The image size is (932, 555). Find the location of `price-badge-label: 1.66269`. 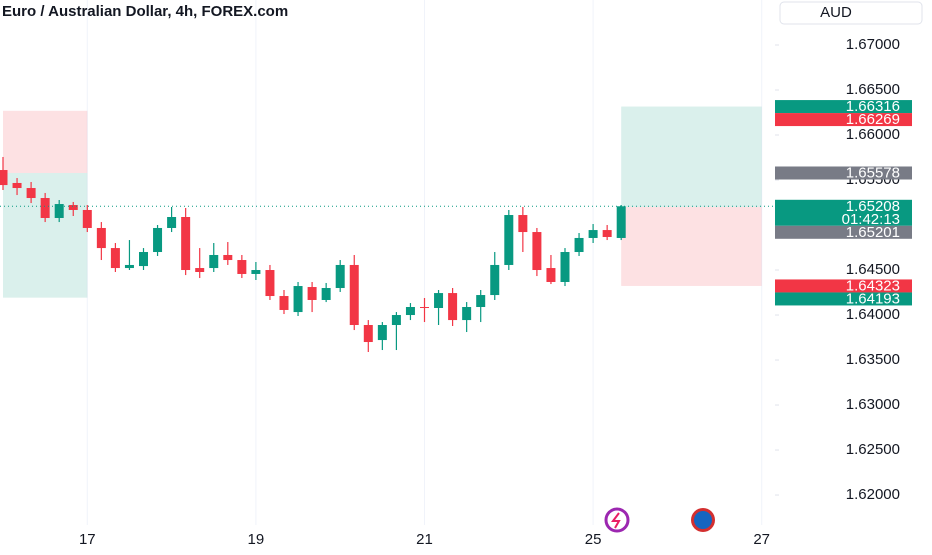

price-badge-label: 1.66269 is located at coordinates (873, 119).